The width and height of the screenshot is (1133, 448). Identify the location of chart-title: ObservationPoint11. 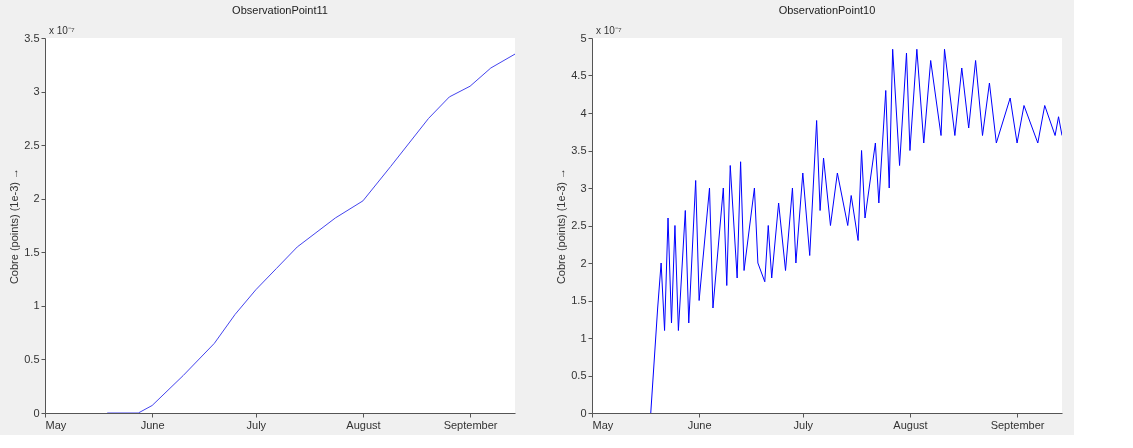
(280, 10).